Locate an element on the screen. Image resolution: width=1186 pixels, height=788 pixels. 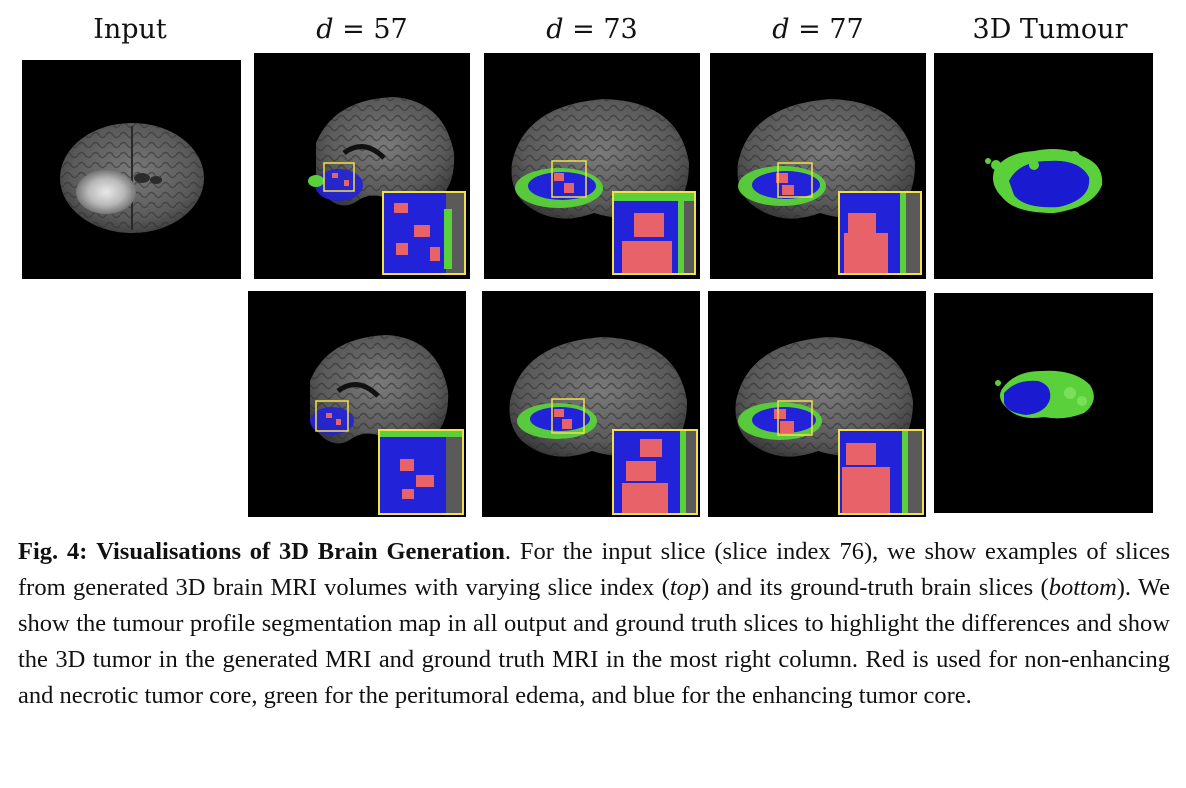
input-slice-image is located at coordinates (131, 169).